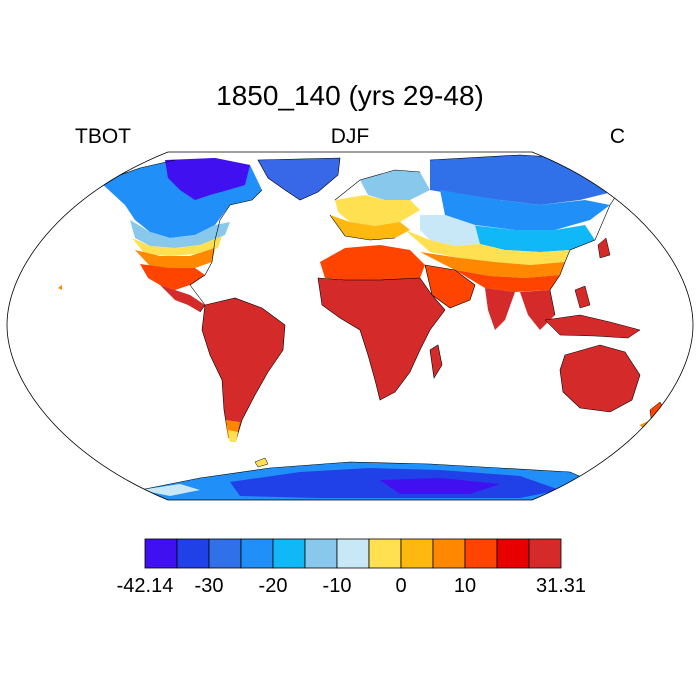  Describe the element at coordinates (592, 326) in the screenshot. I see `southeast-asia-islands` at that location.